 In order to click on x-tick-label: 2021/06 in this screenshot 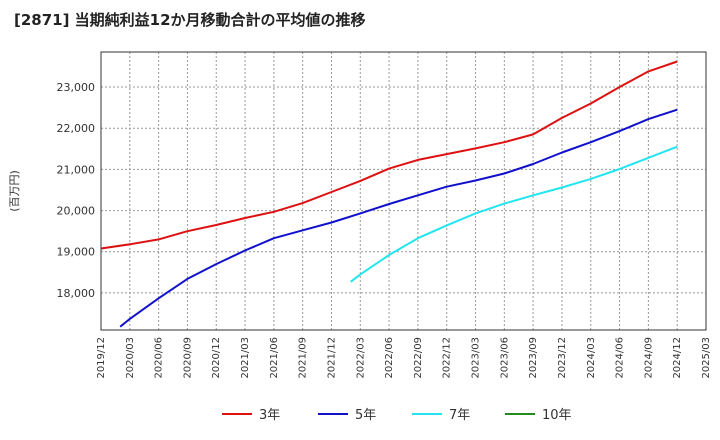, I will do `click(274, 358)`.